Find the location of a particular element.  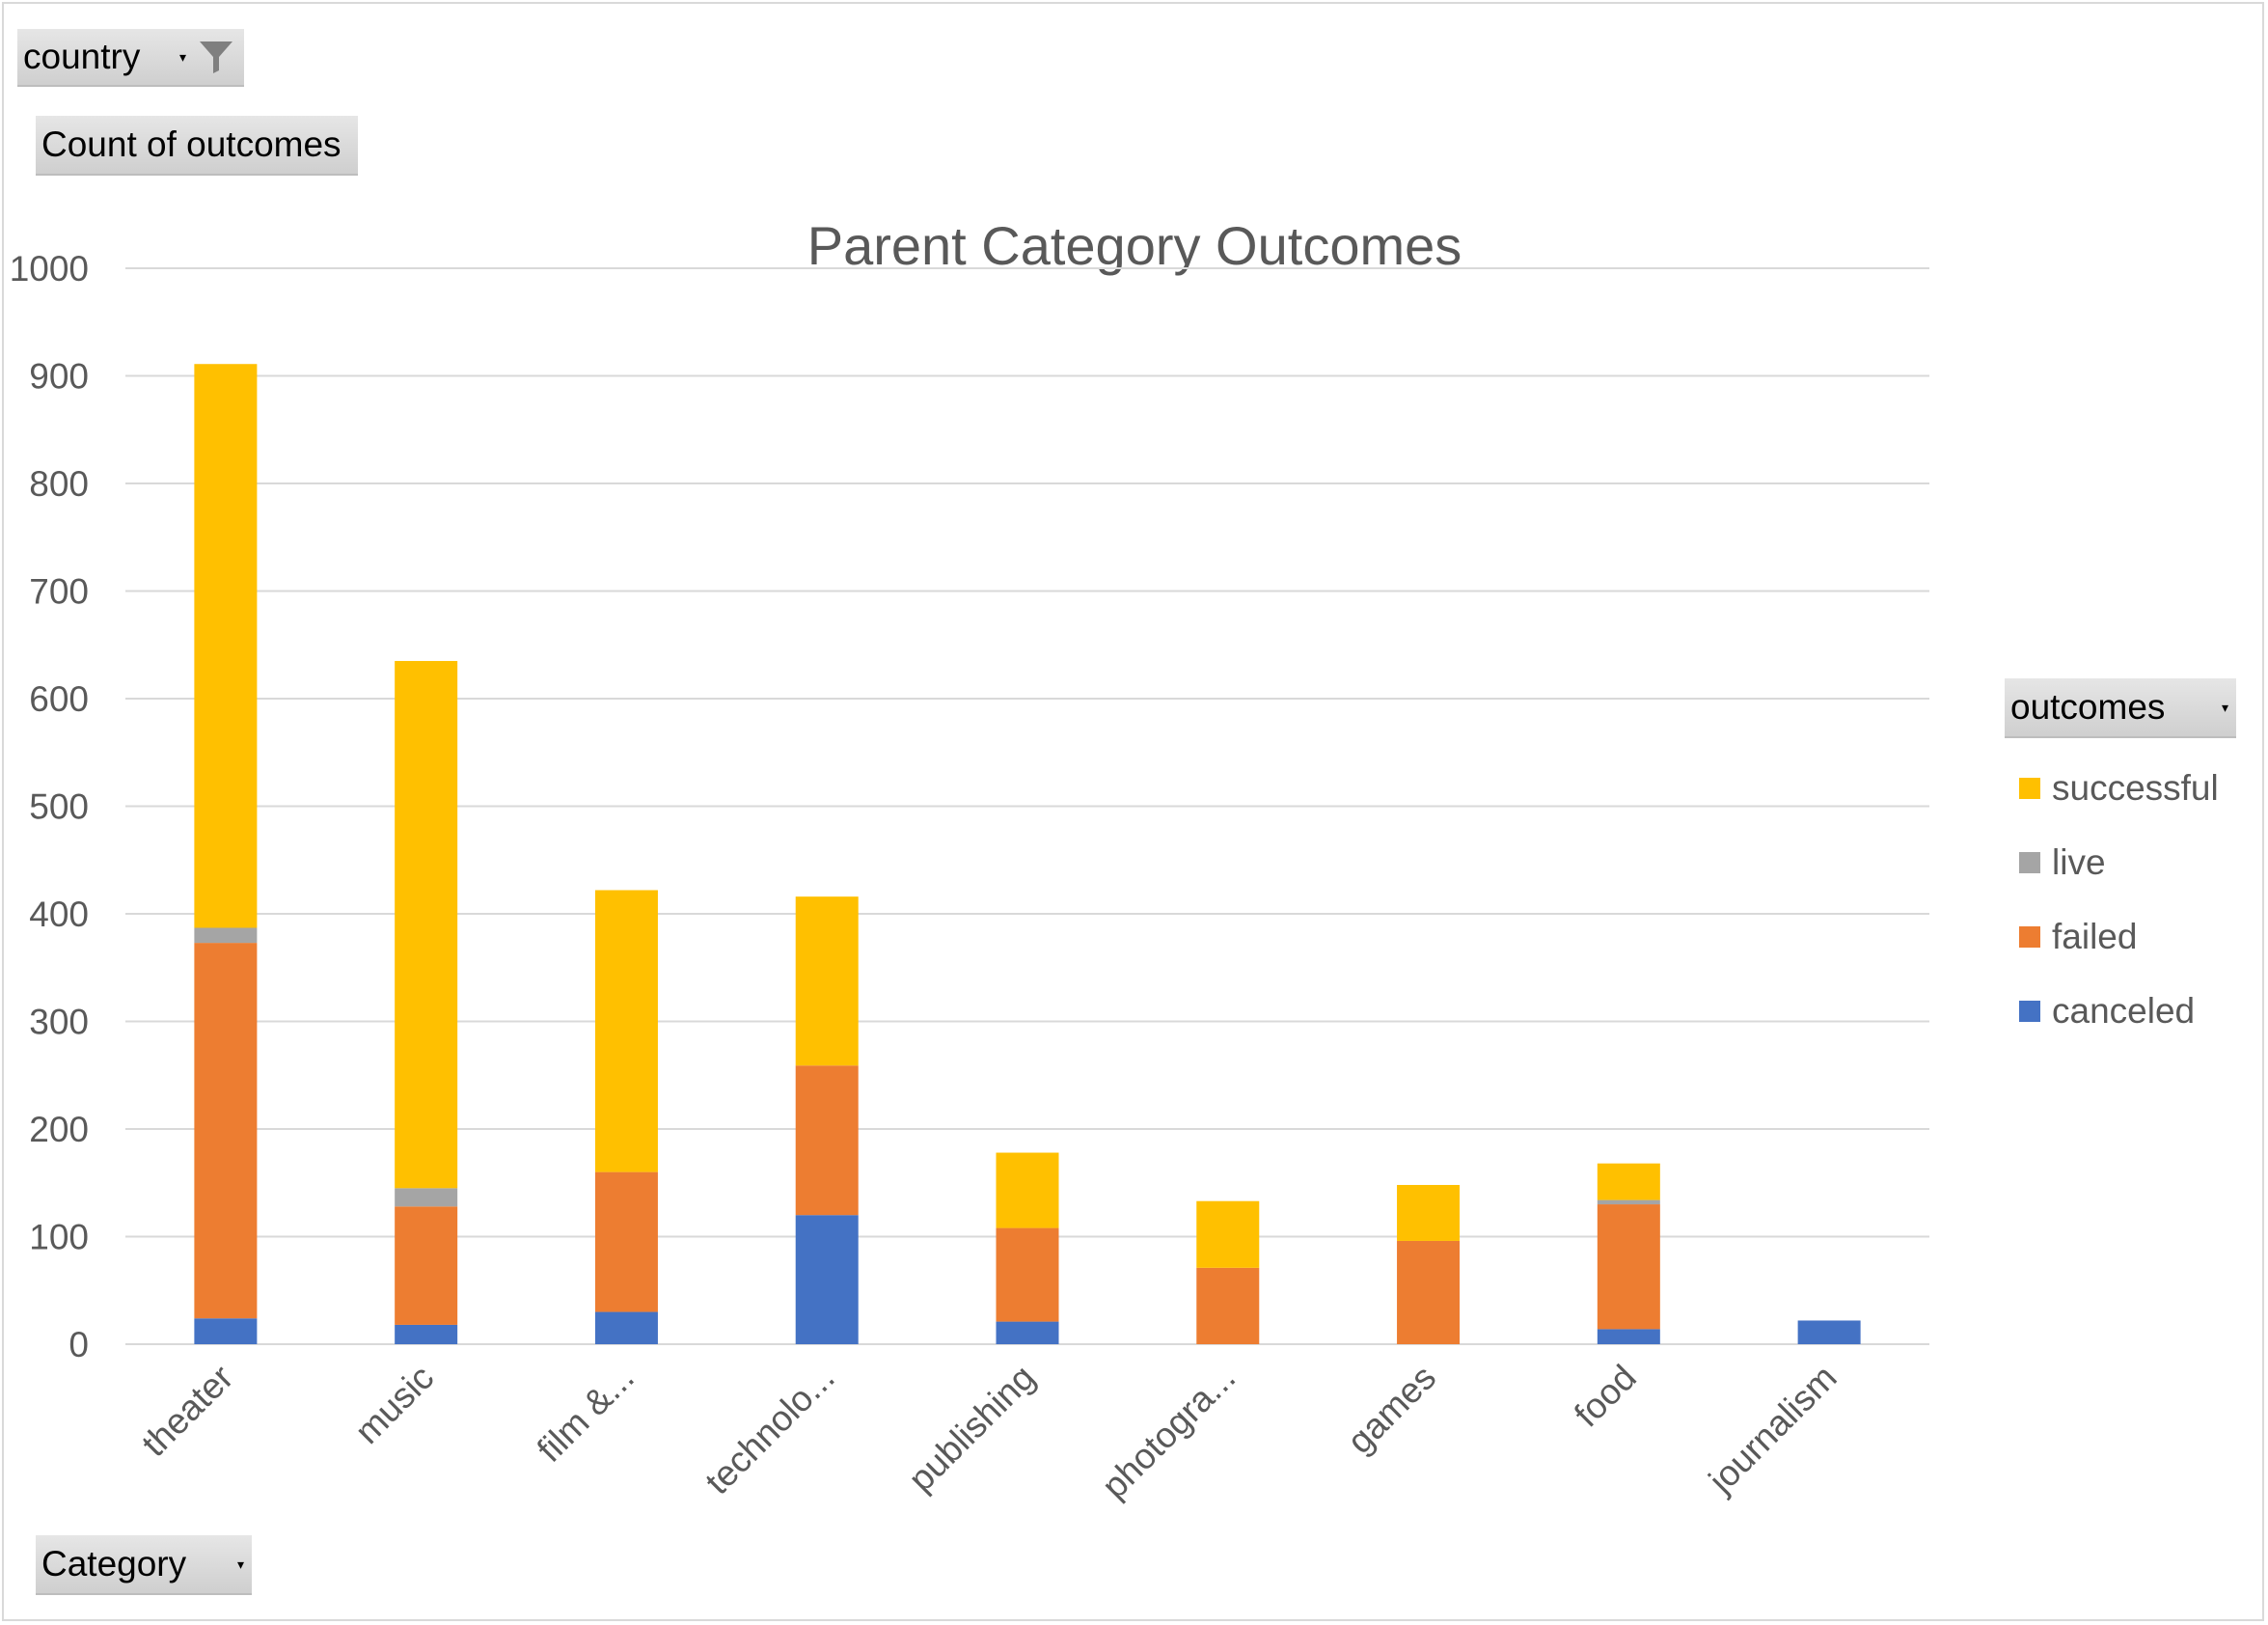

country-filter-label: country is located at coordinates (82, 57).